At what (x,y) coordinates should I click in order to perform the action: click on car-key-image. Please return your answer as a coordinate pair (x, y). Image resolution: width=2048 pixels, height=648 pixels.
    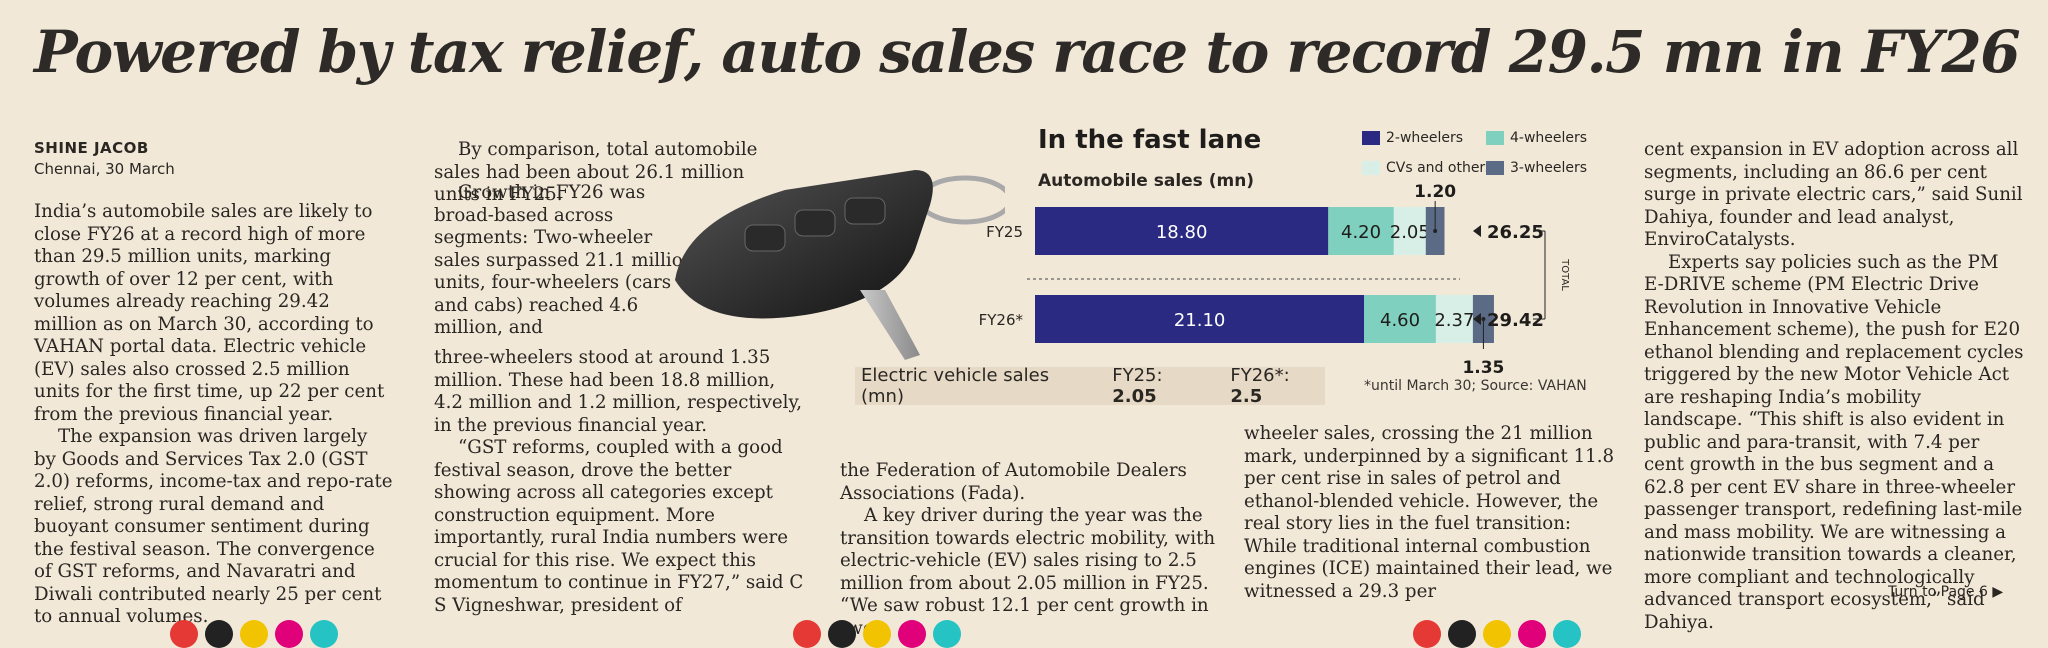
    Looking at the image, I should click on (840, 265).